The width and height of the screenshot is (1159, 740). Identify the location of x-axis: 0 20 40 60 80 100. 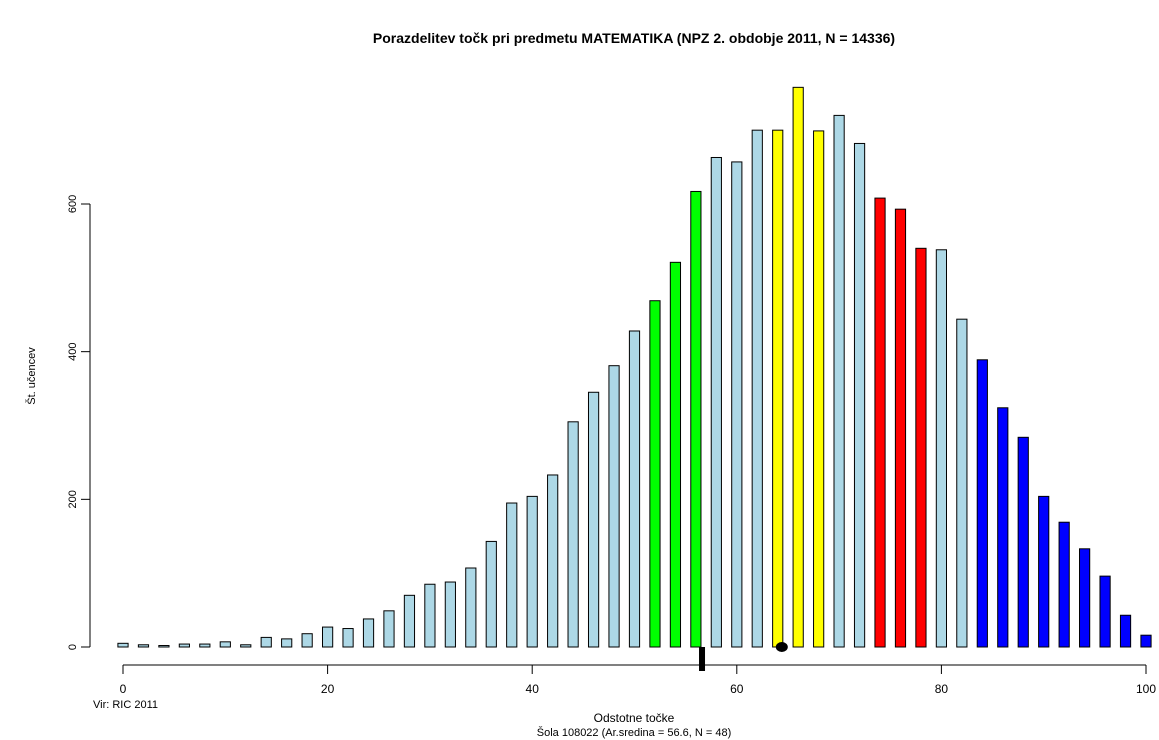
(638, 680).